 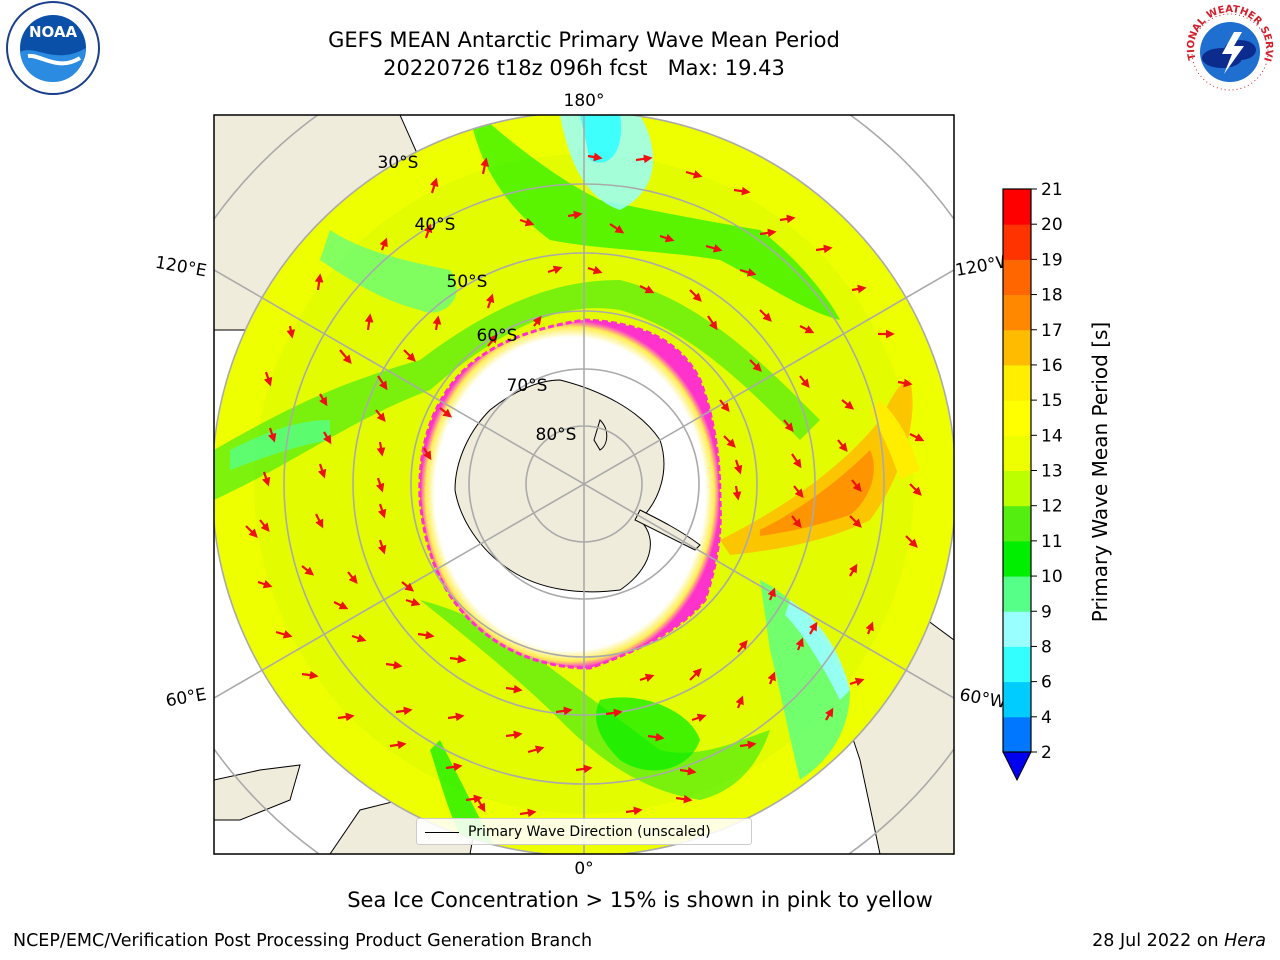 I want to click on lon-label-top: 180°, so click(x=584, y=101).